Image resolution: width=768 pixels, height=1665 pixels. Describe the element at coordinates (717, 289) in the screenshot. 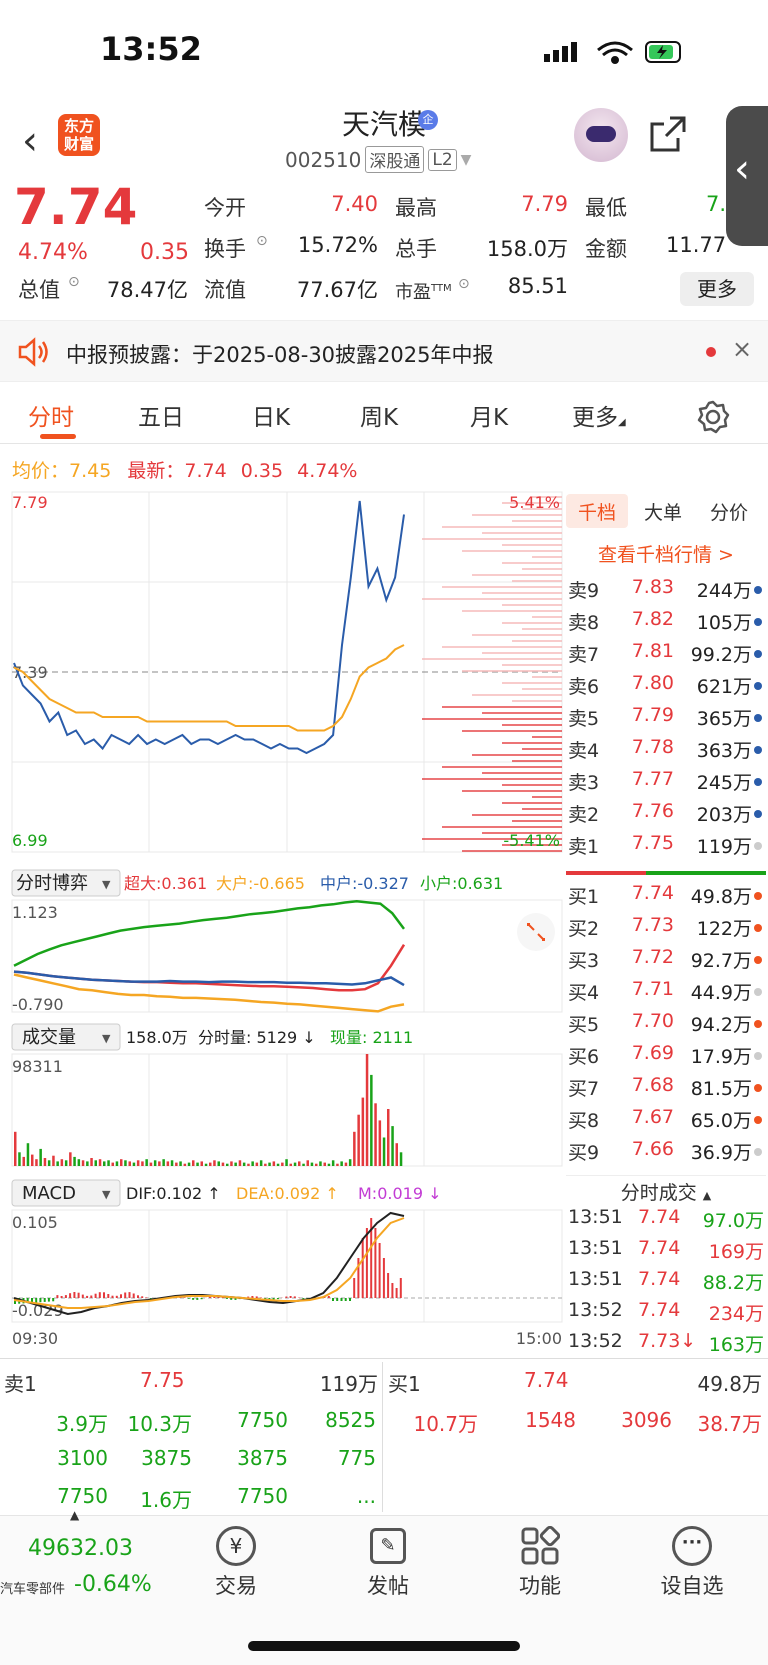

I see `more-button: 更多` at that location.